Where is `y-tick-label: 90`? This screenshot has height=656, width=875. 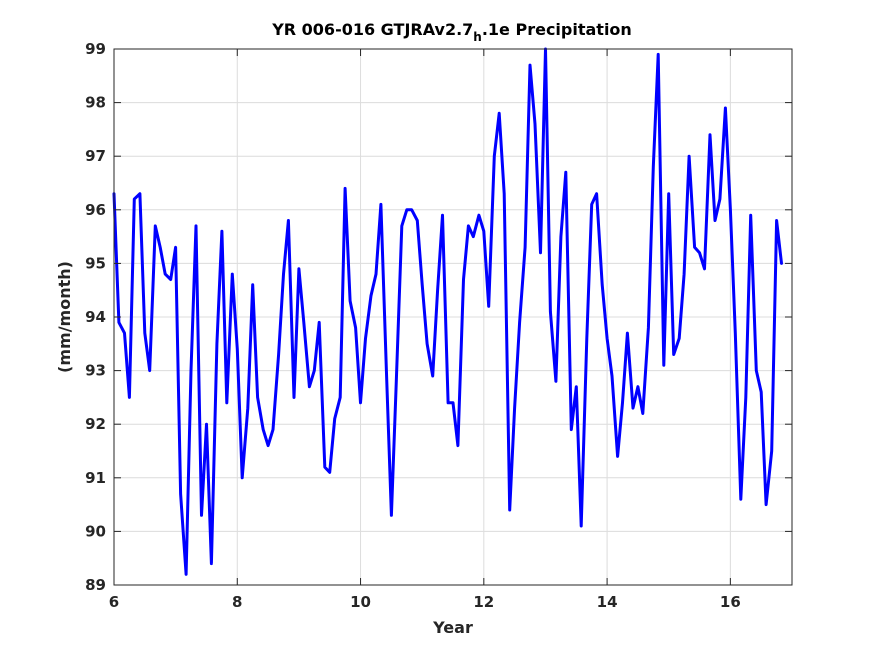
y-tick-label: 90 is located at coordinates (95, 531).